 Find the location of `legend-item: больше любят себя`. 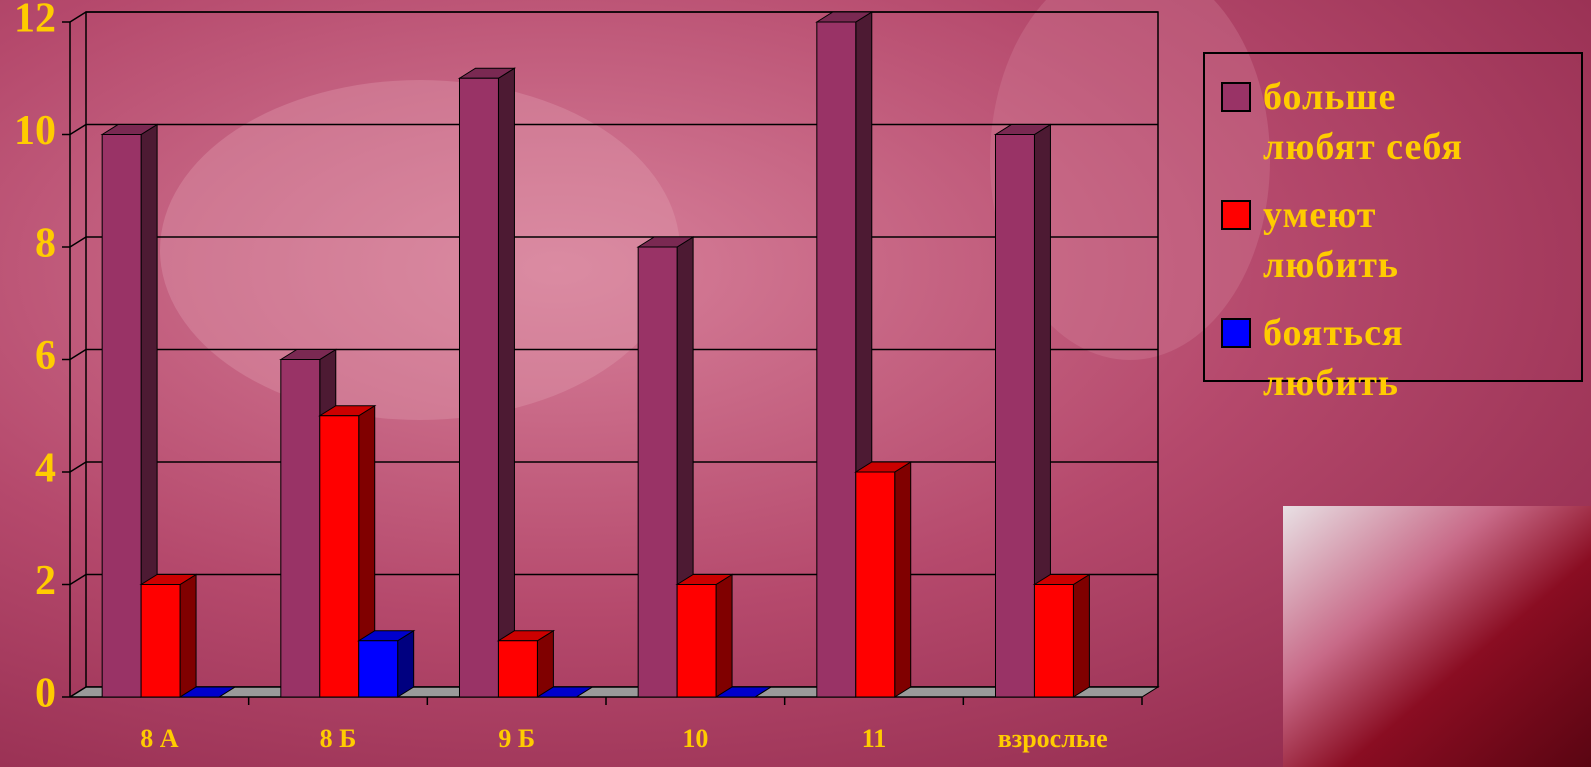

legend-item: больше любят себя is located at coordinates (1401, 122).